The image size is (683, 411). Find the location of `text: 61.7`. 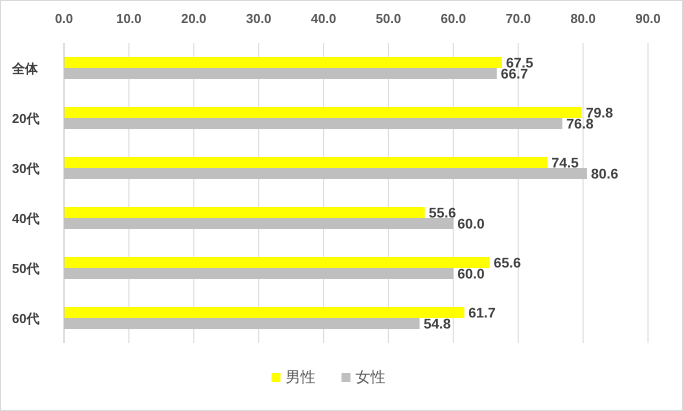

text: 61.7 is located at coordinates (482, 312).